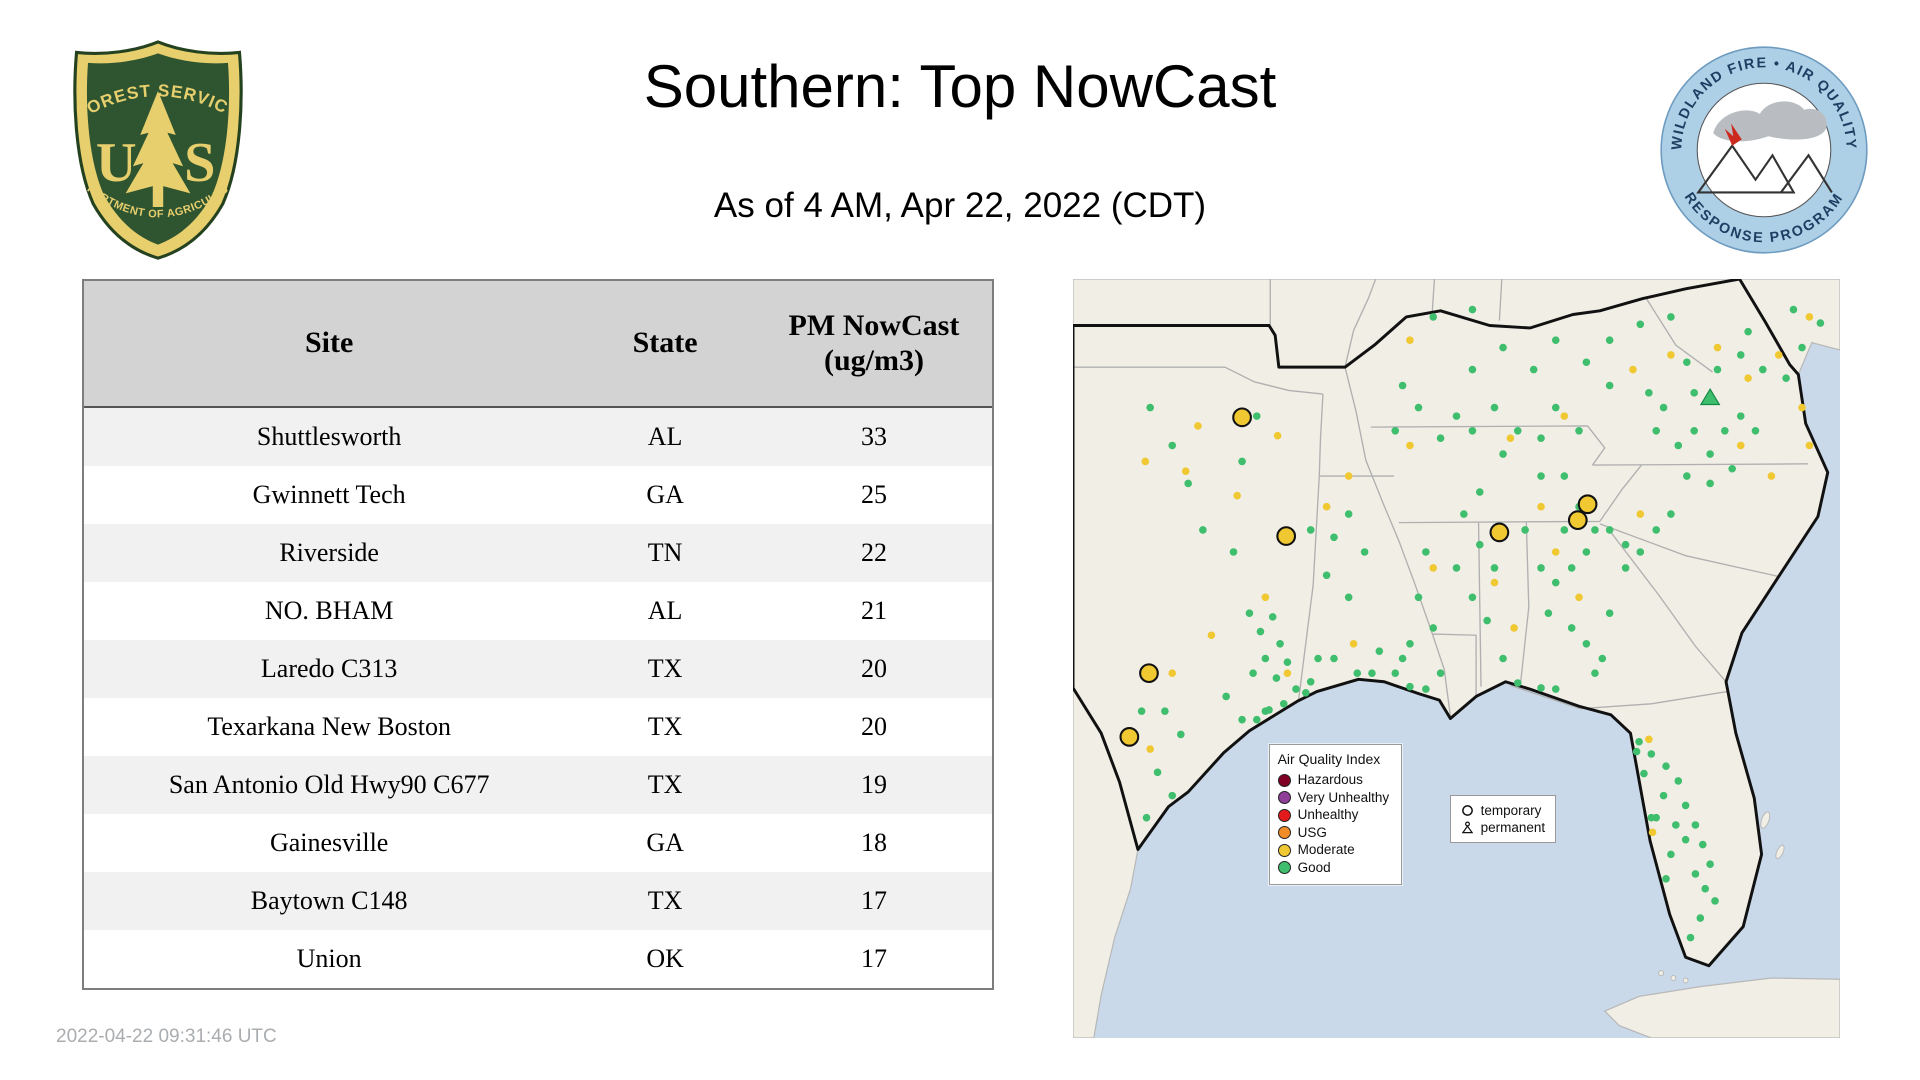 The width and height of the screenshot is (1920, 1080). I want to click on aqi-legend-item: Moderate, so click(1333, 850).